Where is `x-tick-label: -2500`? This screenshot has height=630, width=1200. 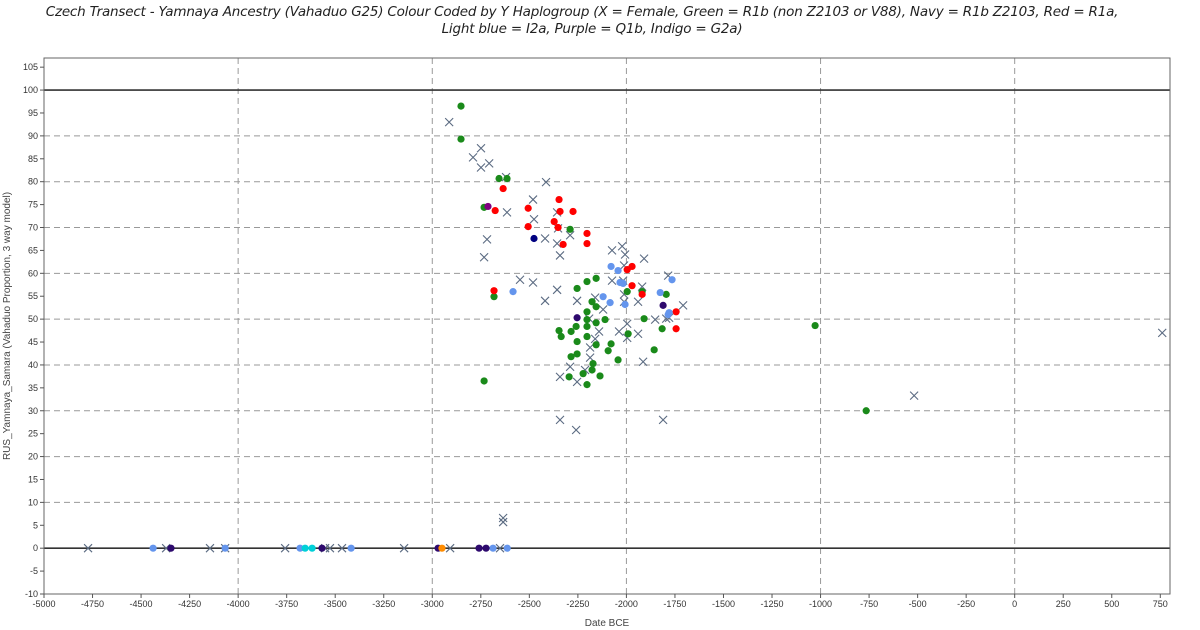 x-tick-label: -2500 is located at coordinates (529, 604).